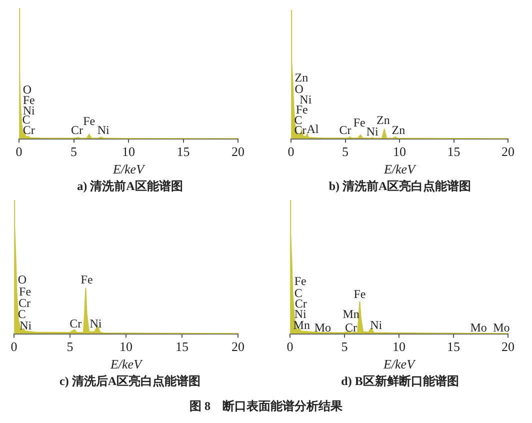 The height and width of the screenshot is (423, 532). I want to click on text: b) 清洗前A区亮白点能谱图, so click(400, 186).